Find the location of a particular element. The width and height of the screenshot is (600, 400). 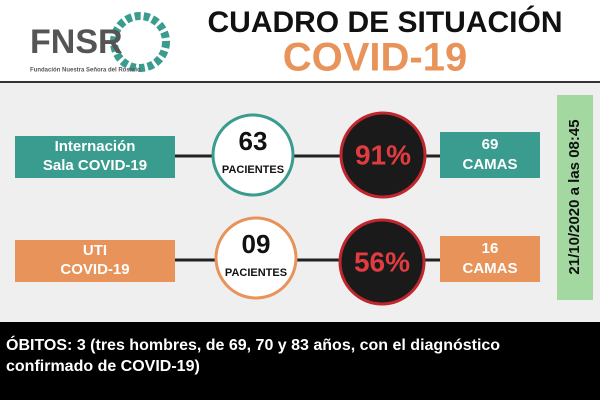

row-label: UTI is located at coordinates (95, 250).